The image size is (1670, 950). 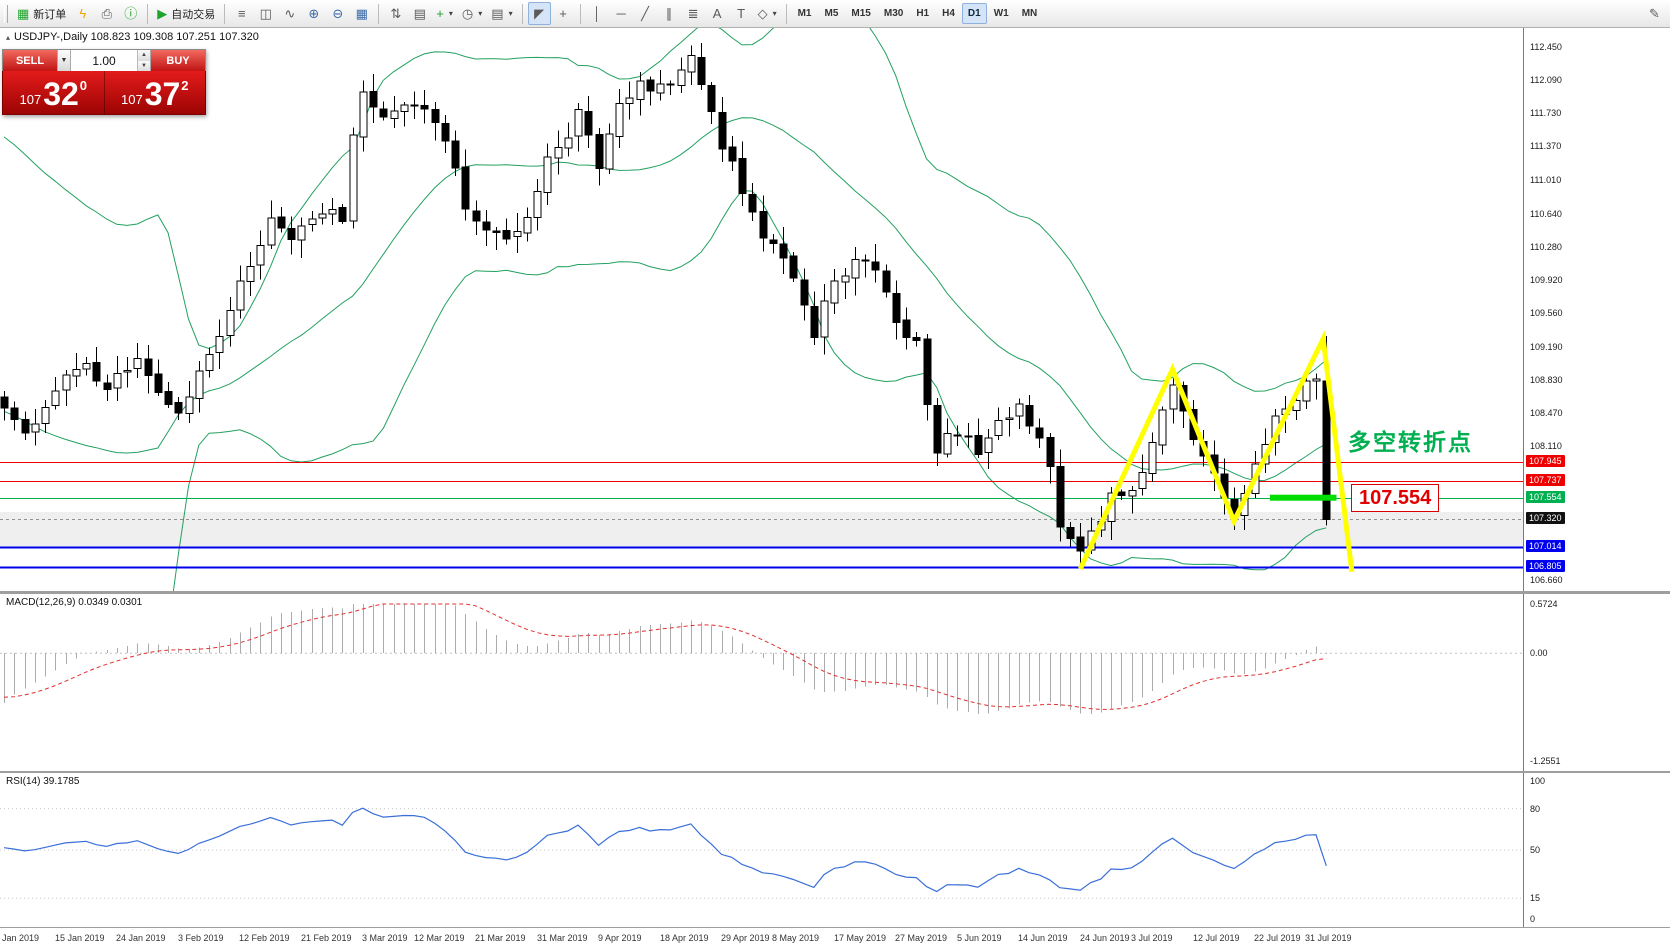 I want to click on price-badge-107.014: 107.014, so click(x=1545, y=546).